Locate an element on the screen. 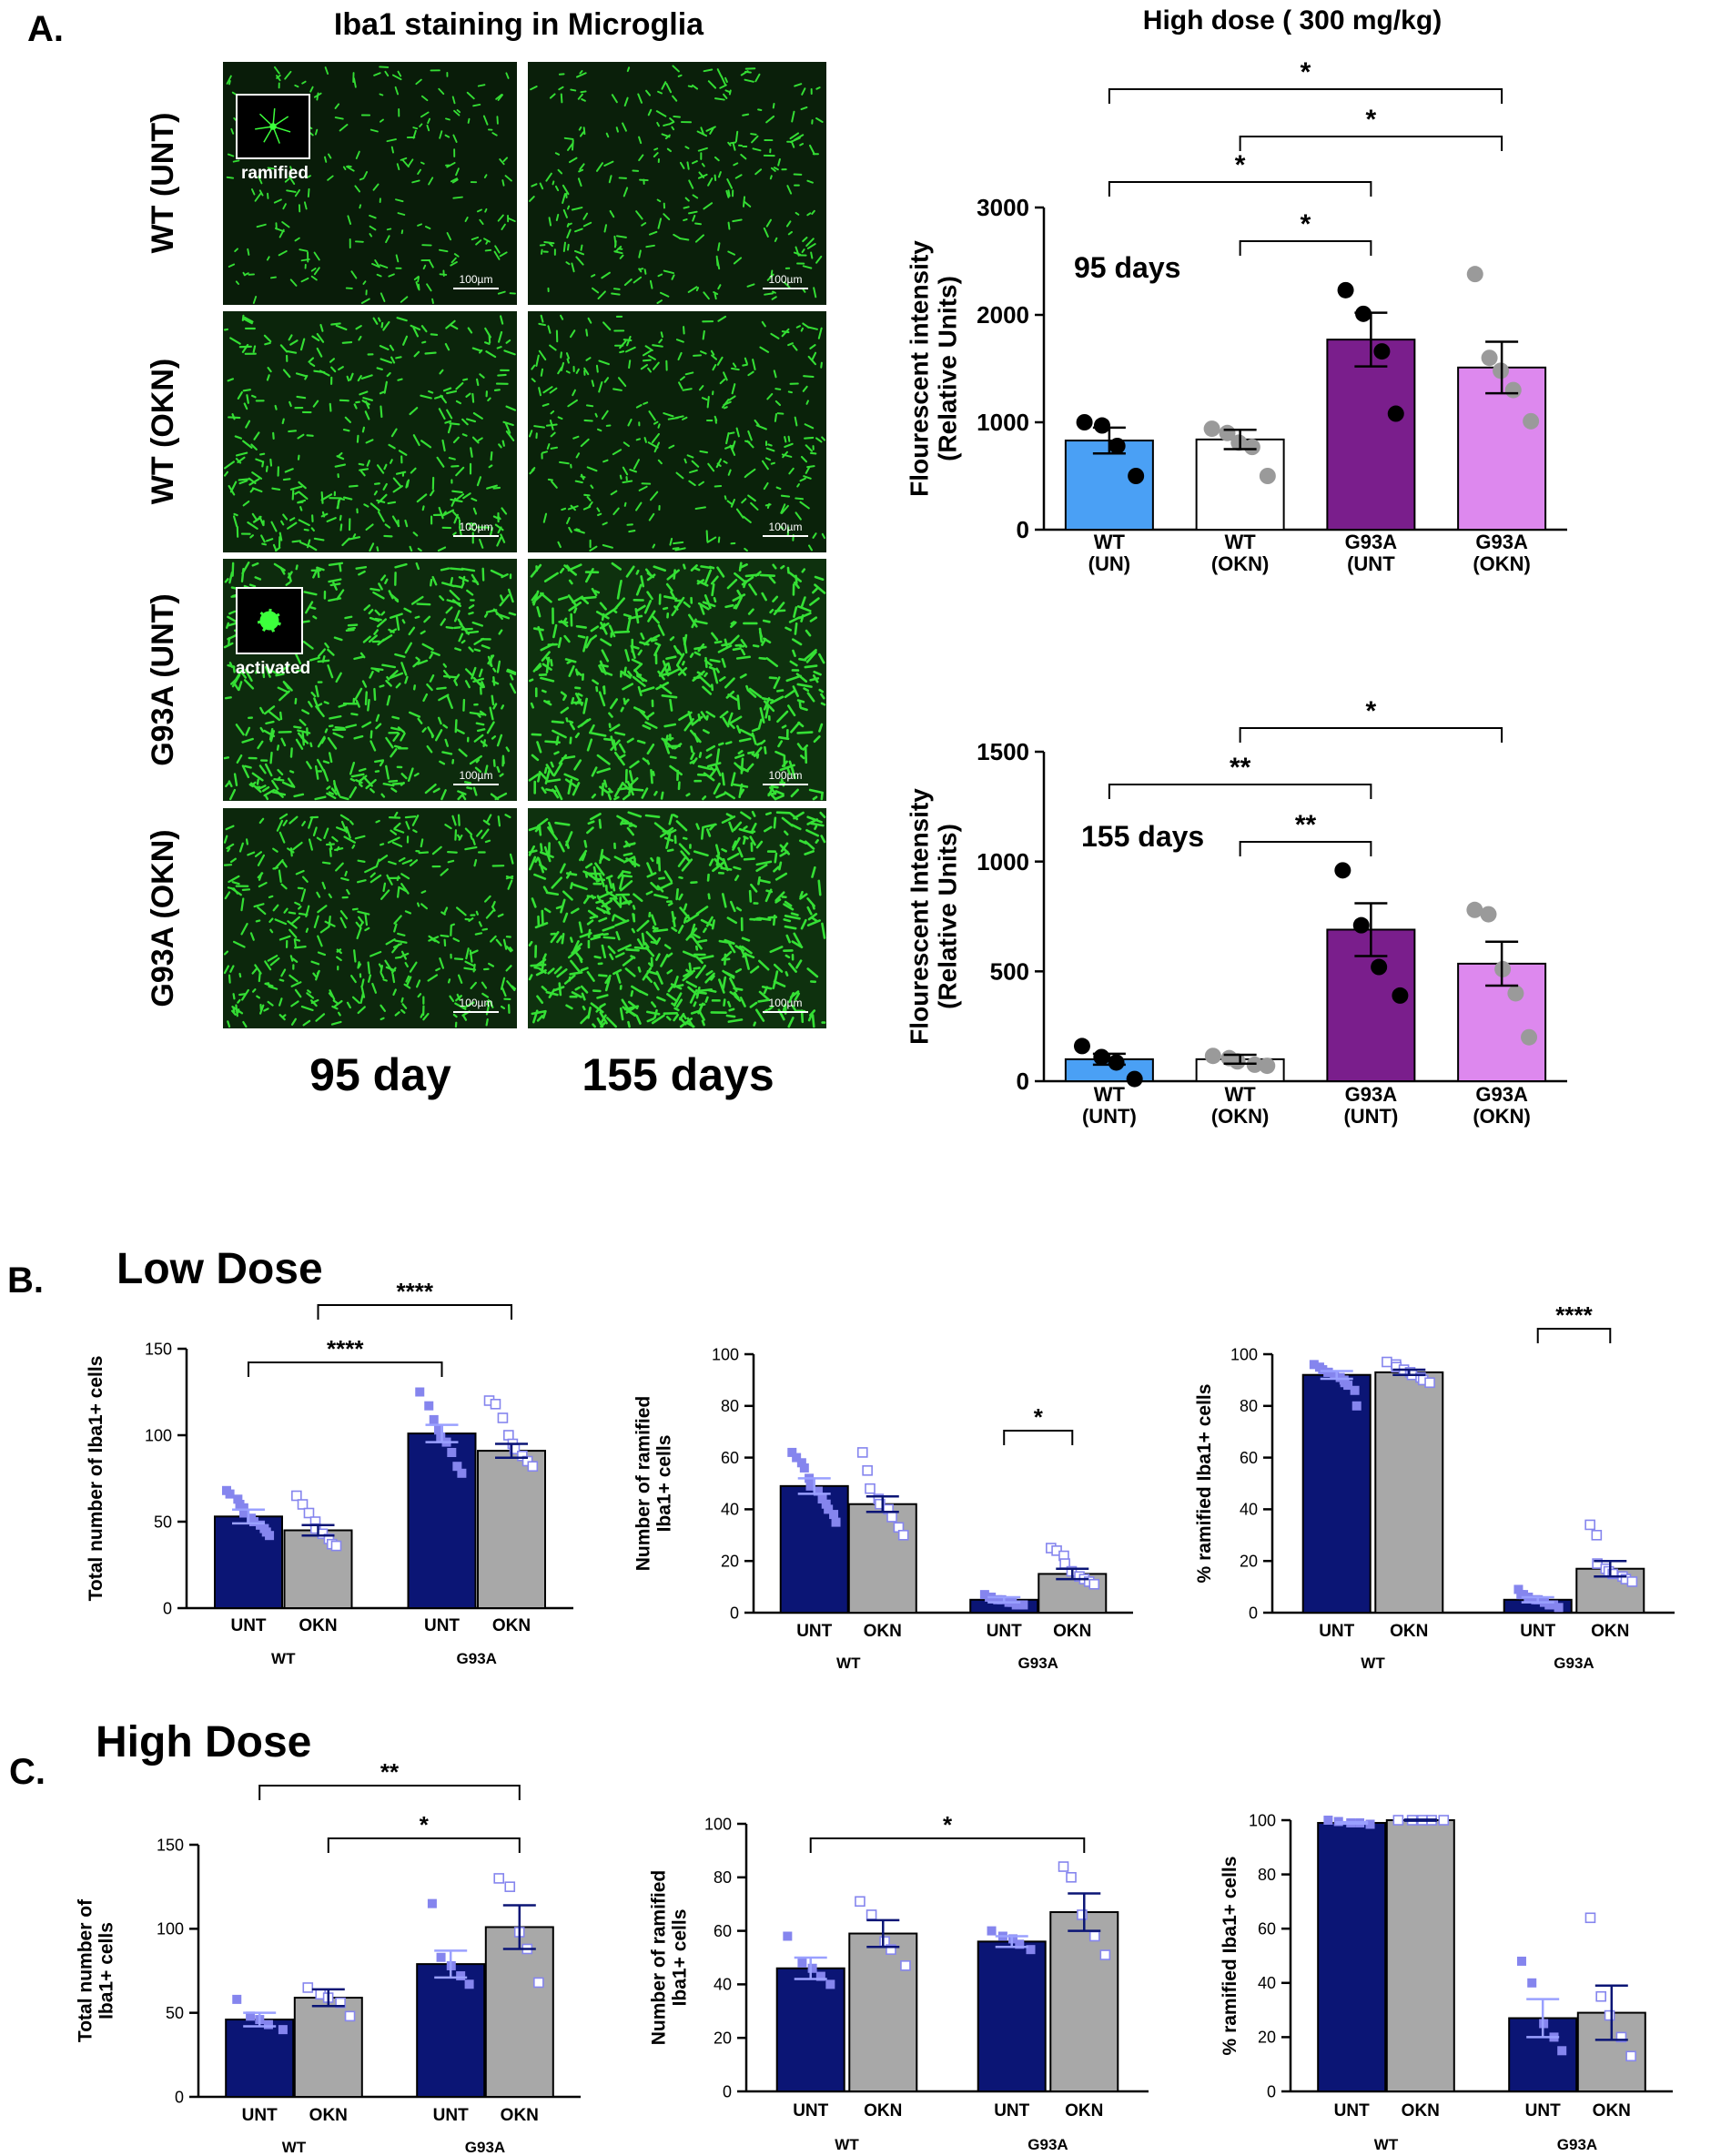 This screenshot has height=2156, width=1731. inset-label: activated is located at coordinates (273, 669).